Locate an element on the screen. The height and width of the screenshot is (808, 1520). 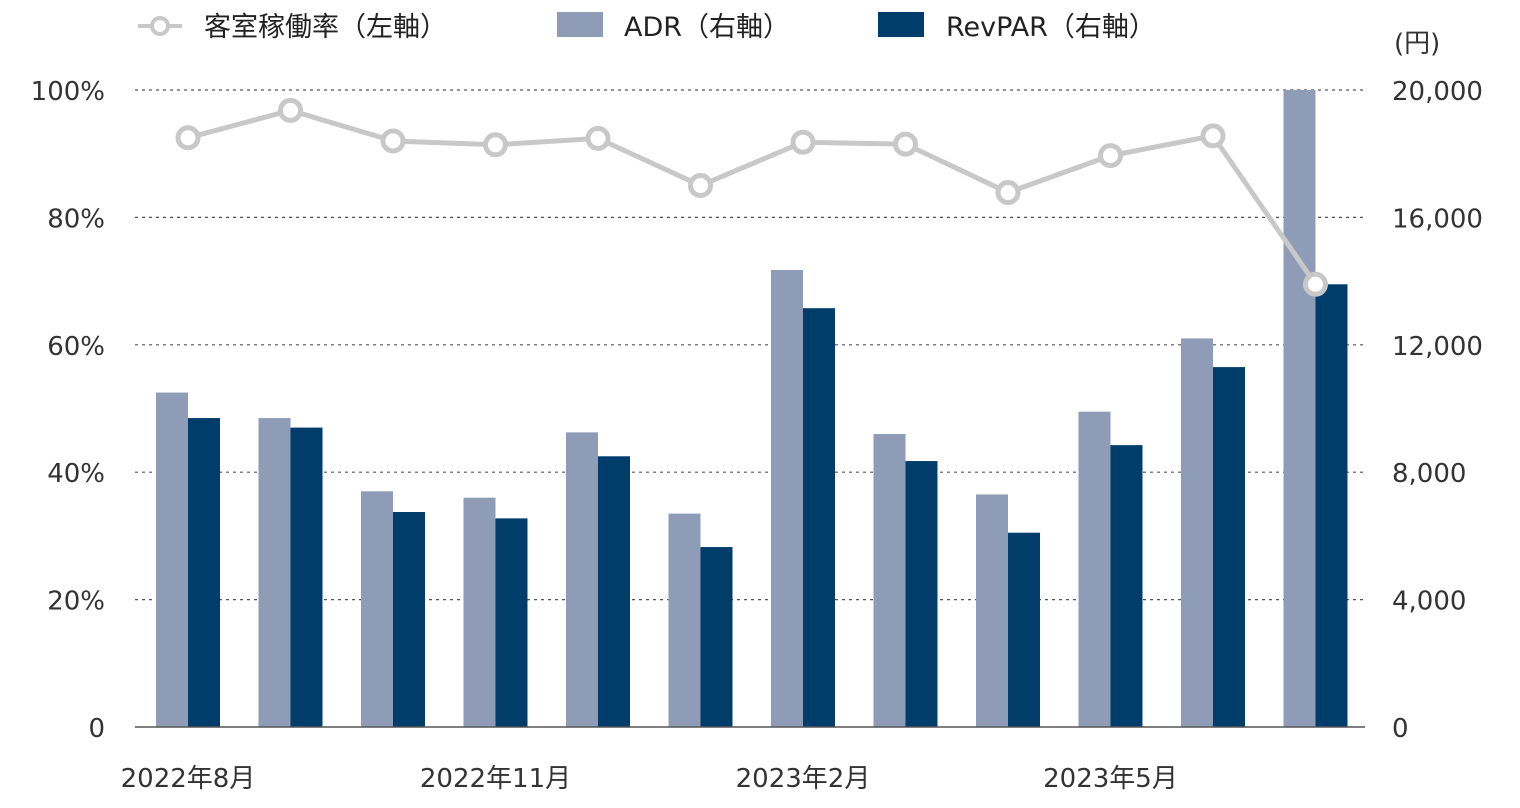
legend-swatch-adr is located at coordinates (580, 24).